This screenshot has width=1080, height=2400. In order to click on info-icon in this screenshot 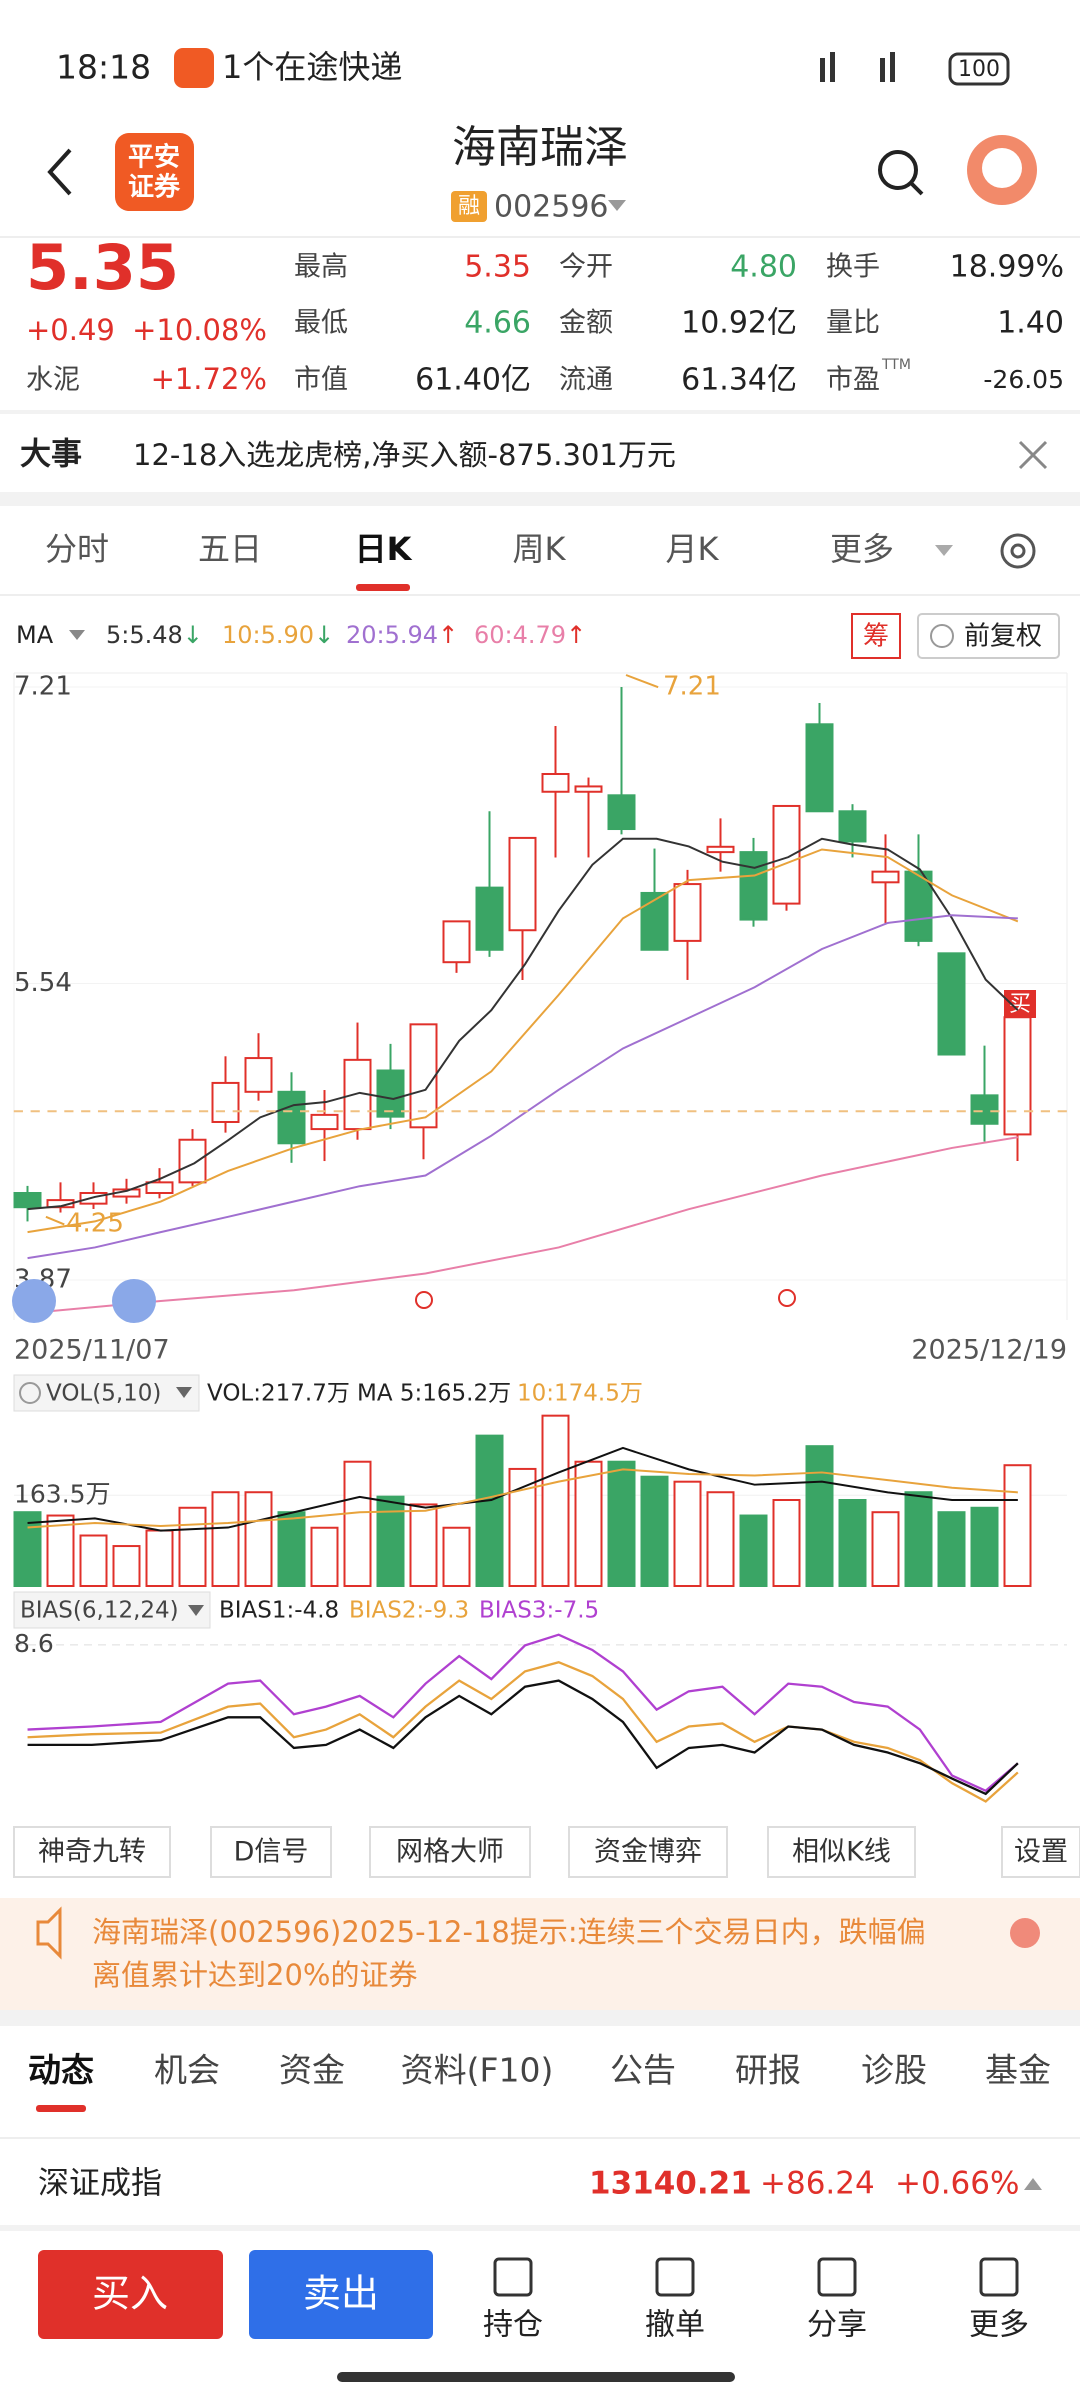, I will do `click(30, 1393)`.